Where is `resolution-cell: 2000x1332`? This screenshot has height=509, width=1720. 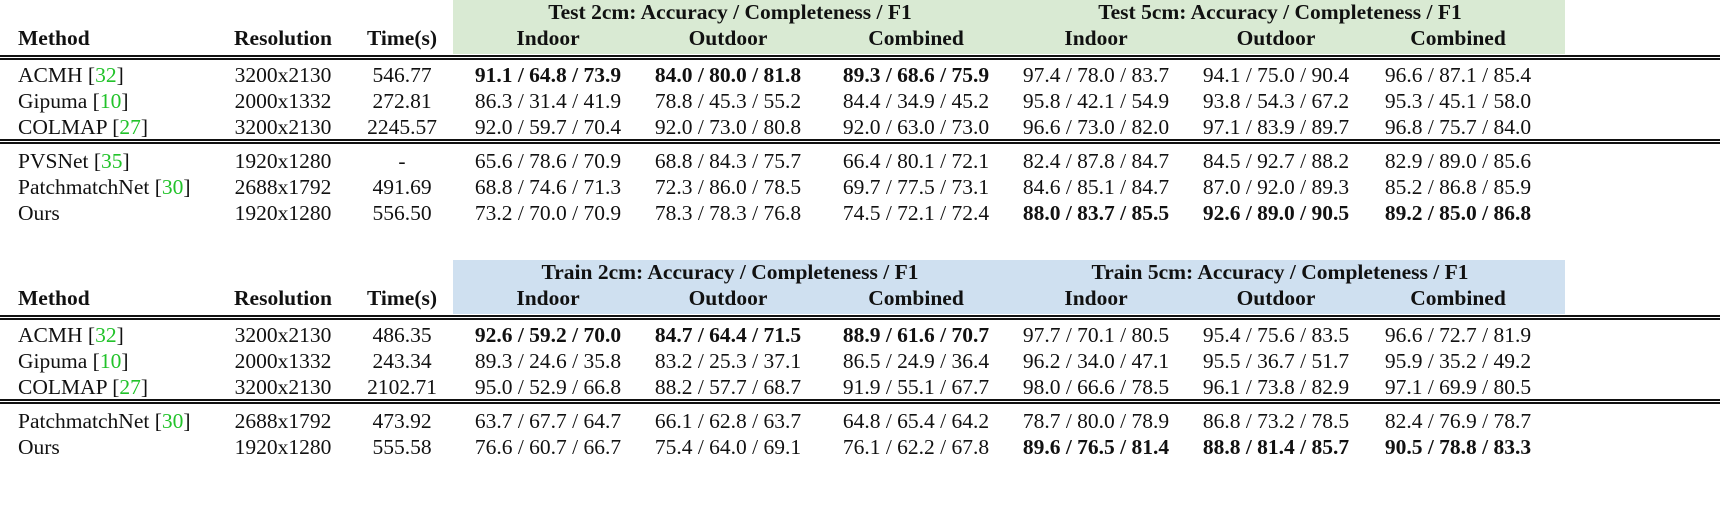
resolution-cell: 2000x1332 is located at coordinates (283, 101).